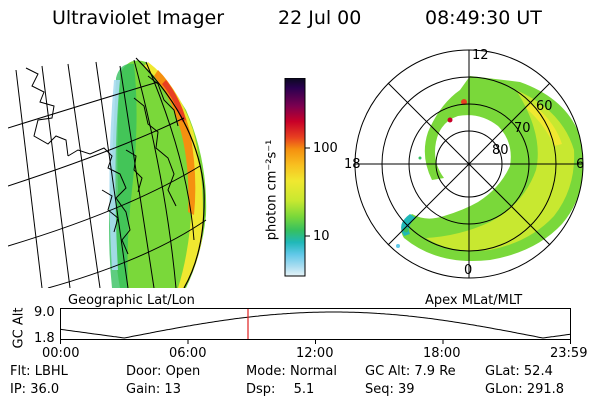 This screenshot has width=600, height=400. What do you see at coordinates (172, 389) in the screenshot?
I see `gain-value: 13` at bounding box center [172, 389].